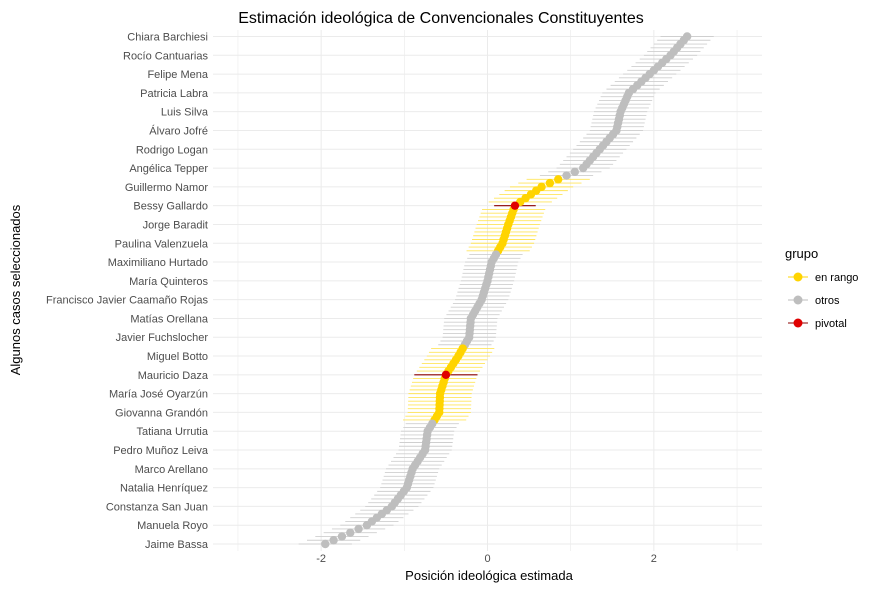  What do you see at coordinates (185, 113) in the screenshot?
I see `y-tick-label: Luis Silva` at bounding box center [185, 113].